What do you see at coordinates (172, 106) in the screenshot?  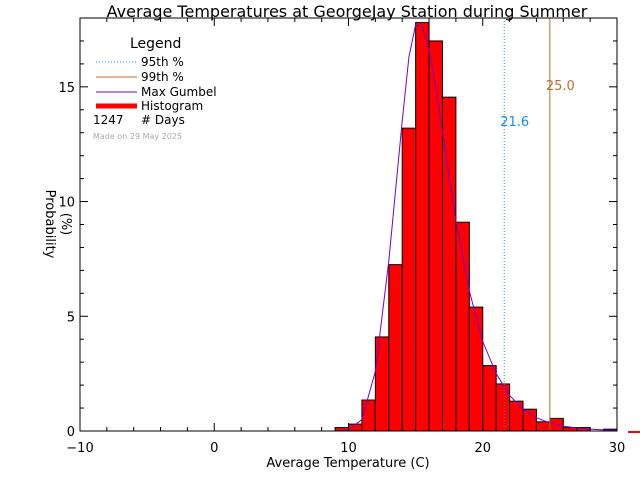 I see `legend-label-histogram: Histogram` at bounding box center [172, 106].